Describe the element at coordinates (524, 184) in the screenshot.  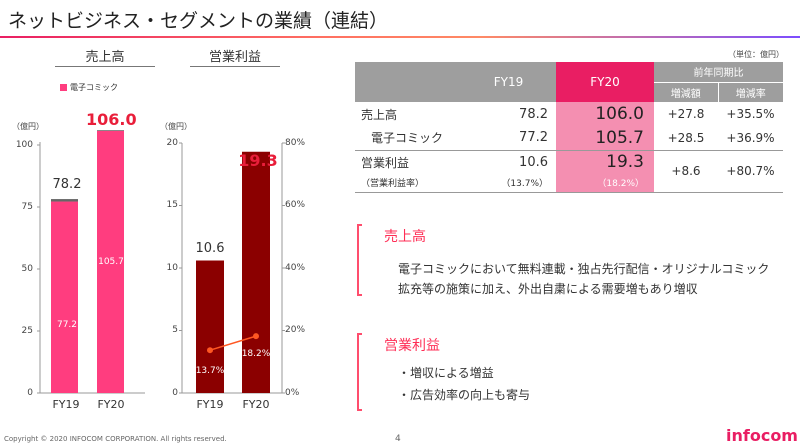
I see `cell-fy19: （13.7%）` at that location.